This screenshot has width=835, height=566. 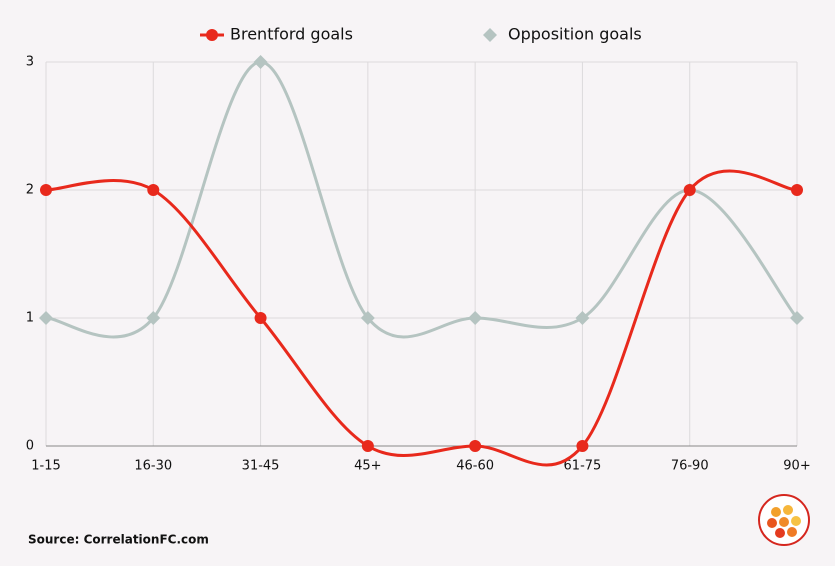 I want to click on x-tick-label: 90+, so click(x=796, y=466).